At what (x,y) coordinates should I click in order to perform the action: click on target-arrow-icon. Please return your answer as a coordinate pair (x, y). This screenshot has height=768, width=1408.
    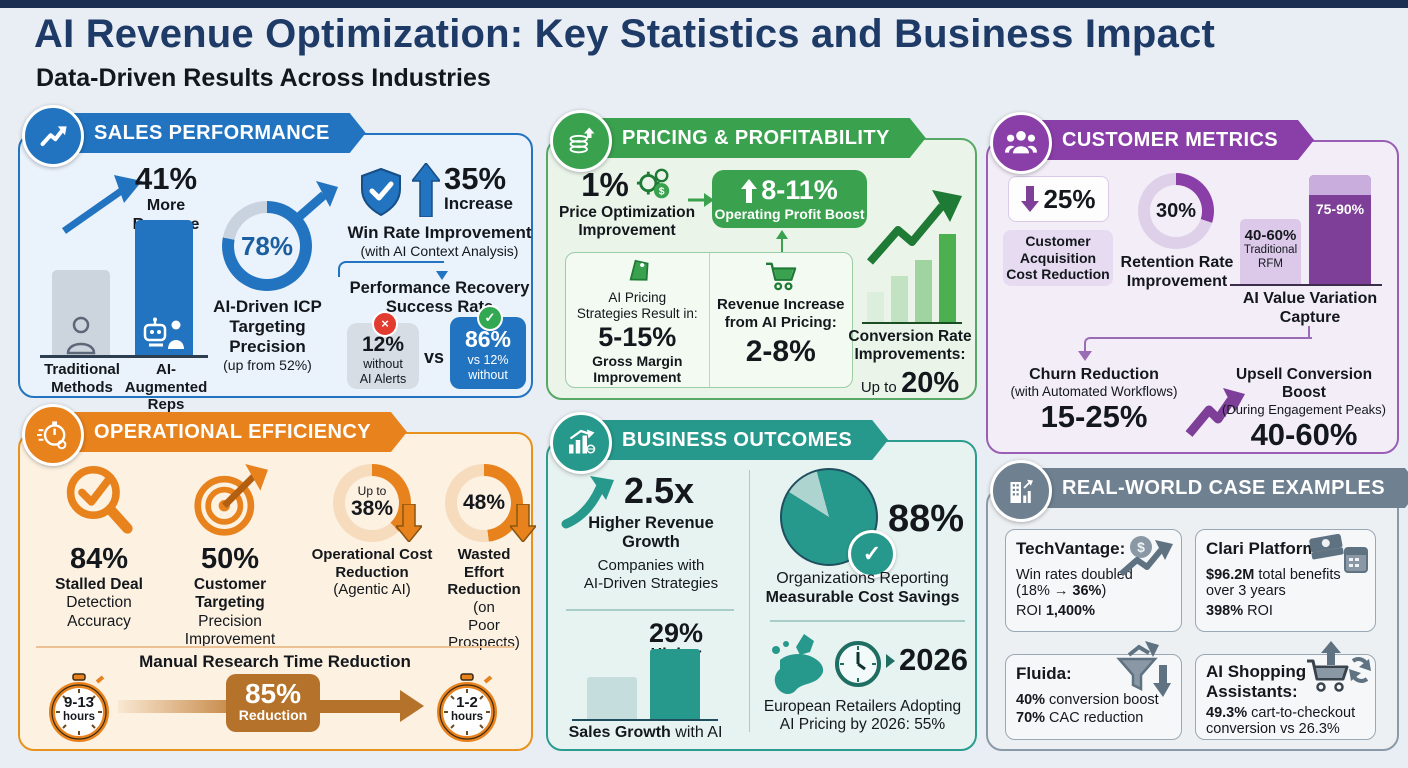
    Looking at the image, I should click on (231, 500).